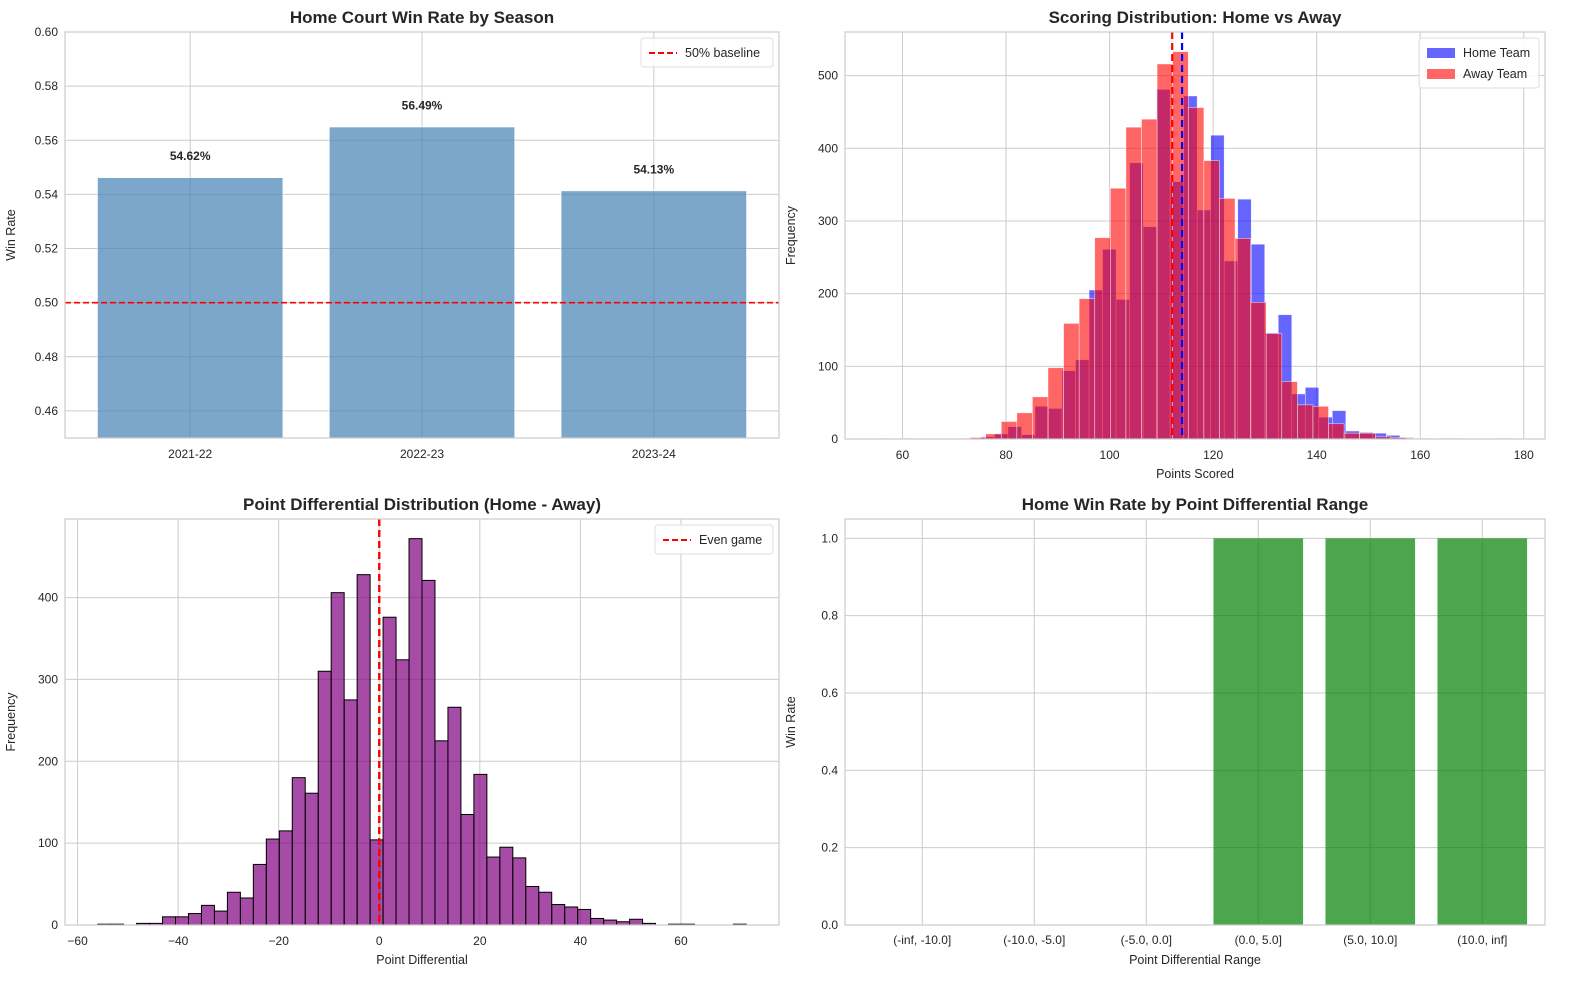 This screenshot has width=1587, height=990. What do you see at coordinates (1370, 940) in the screenshot?
I see `x-tick-label: (5.0, 10.0]` at bounding box center [1370, 940].